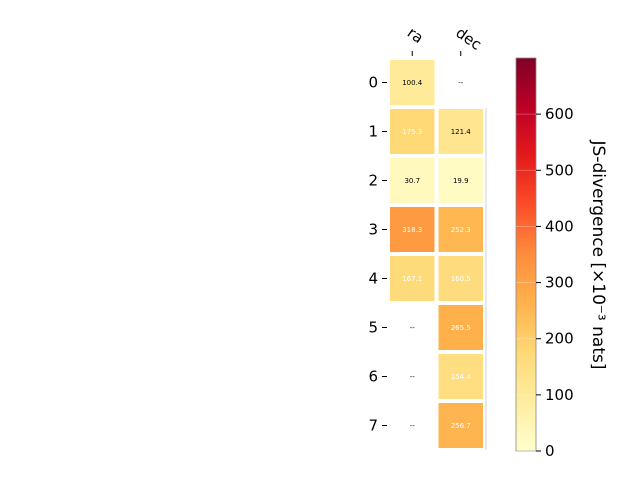 The width and height of the screenshot is (640, 480). I want to click on row-label-3: 3, so click(373, 230).